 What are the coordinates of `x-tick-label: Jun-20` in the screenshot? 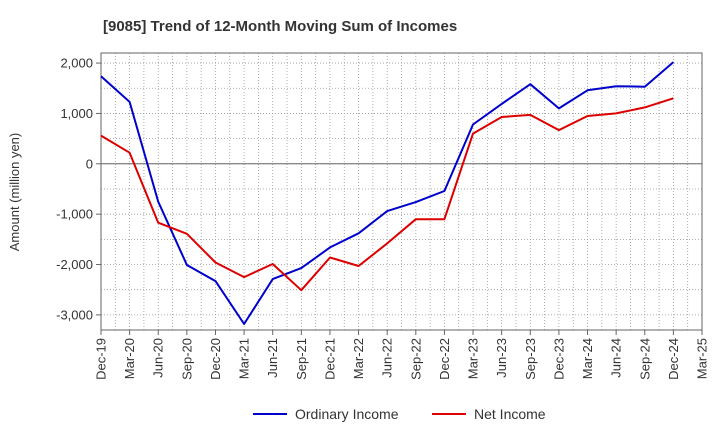 It's located at (158, 358).